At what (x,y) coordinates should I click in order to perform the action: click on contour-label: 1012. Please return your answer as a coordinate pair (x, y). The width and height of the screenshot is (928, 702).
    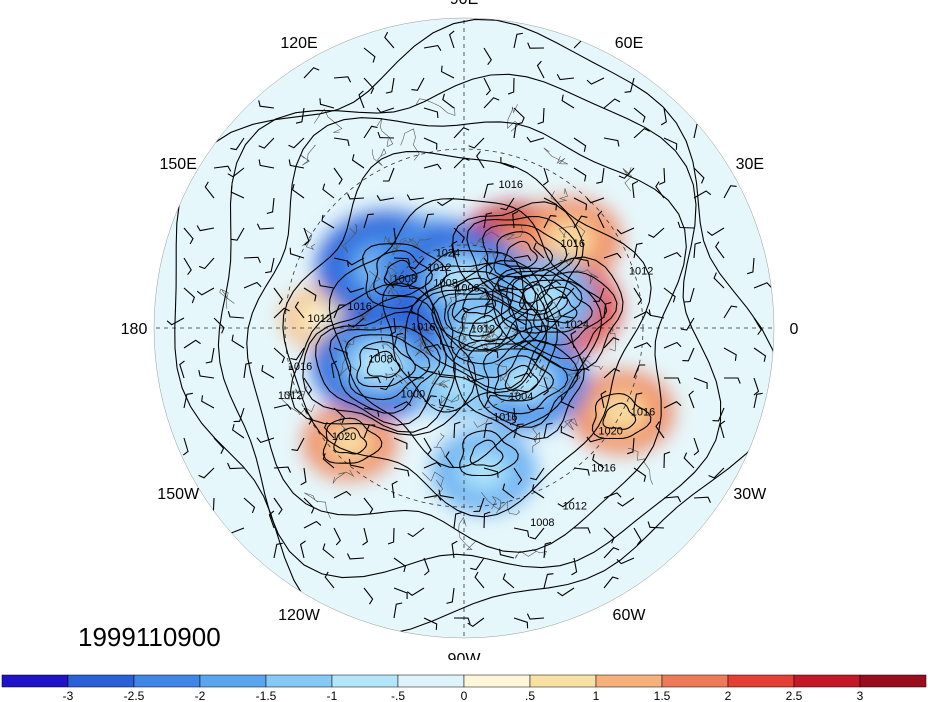
    Looking at the image, I should click on (641, 271).